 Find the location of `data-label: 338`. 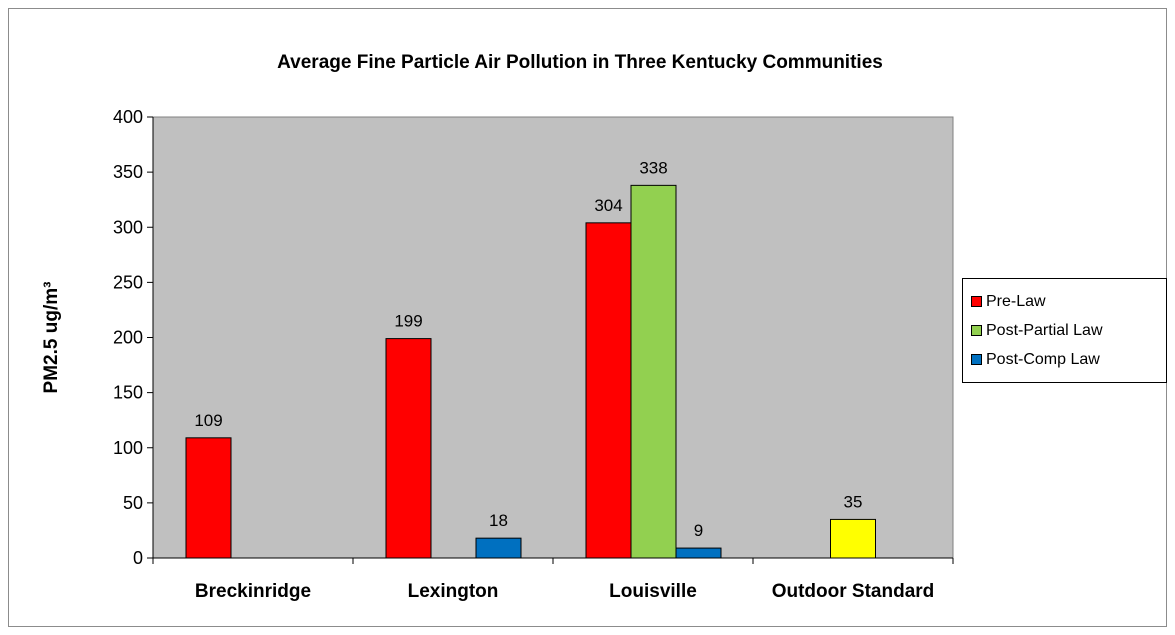

data-label: 338 is located at coordinates (653, 167).